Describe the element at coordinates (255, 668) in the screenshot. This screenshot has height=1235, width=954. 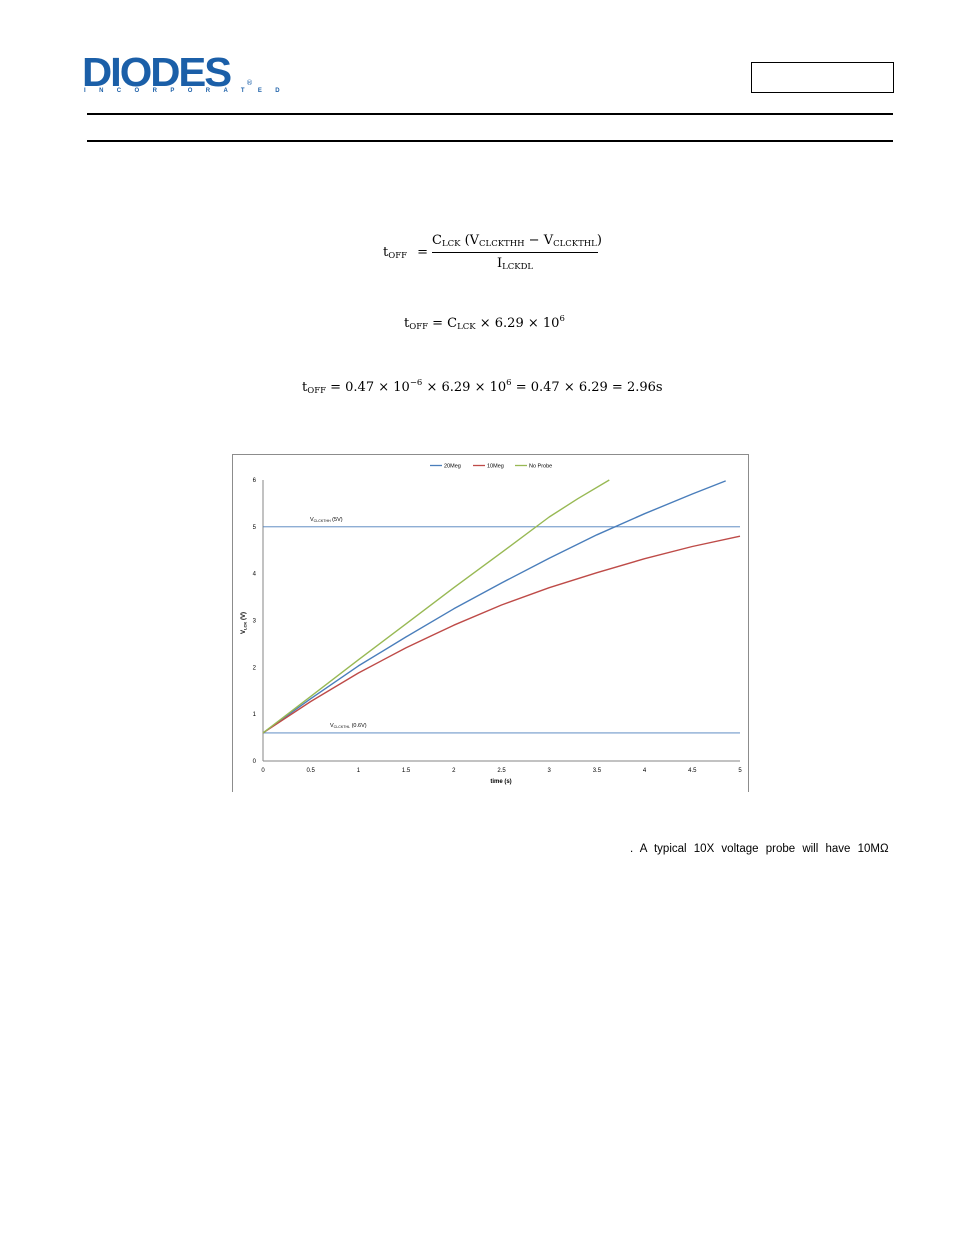
I see `y-tick-label: 2` at that location.